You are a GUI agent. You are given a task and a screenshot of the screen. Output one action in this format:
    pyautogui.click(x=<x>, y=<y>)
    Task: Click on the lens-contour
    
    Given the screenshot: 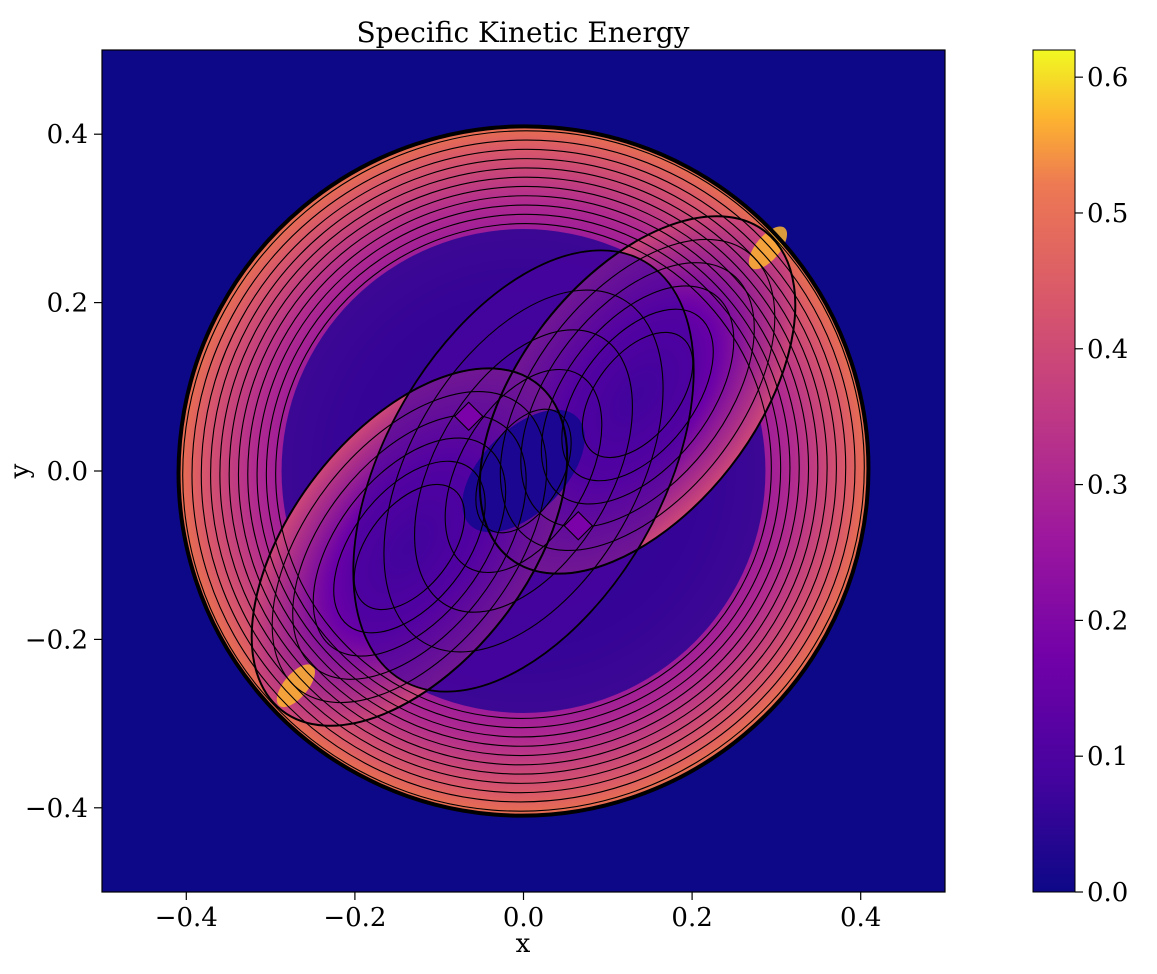 What is the action you would take?
    pyautogui.click(x=523, y=471)
    